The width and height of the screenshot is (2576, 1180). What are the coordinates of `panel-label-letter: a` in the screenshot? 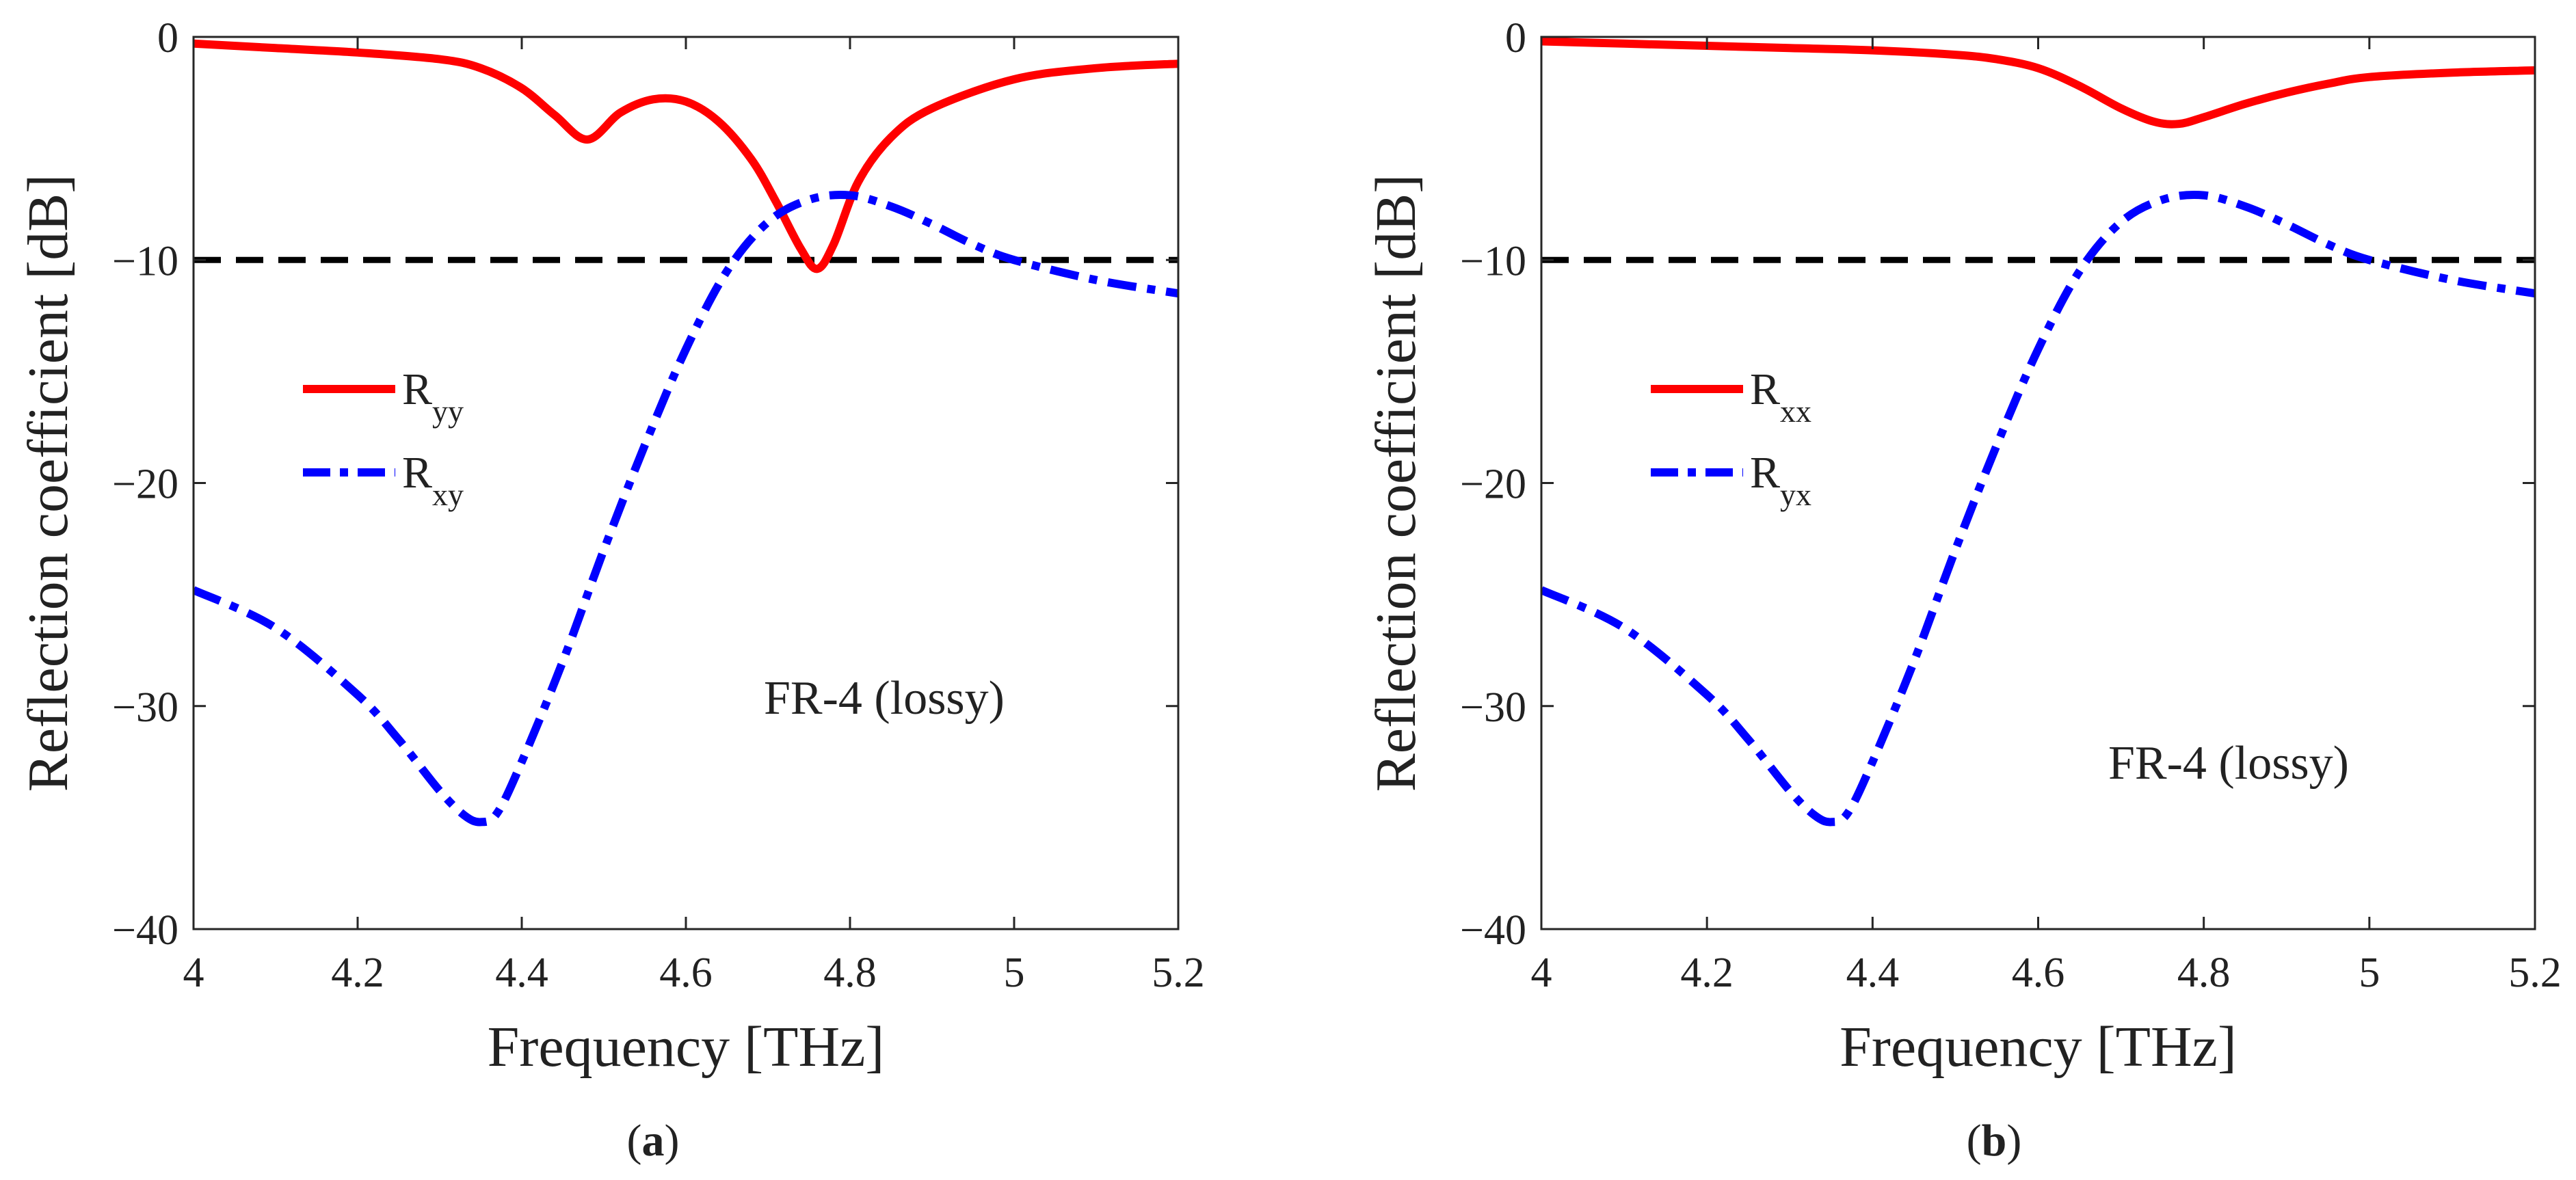 It's located at (653, 1141).